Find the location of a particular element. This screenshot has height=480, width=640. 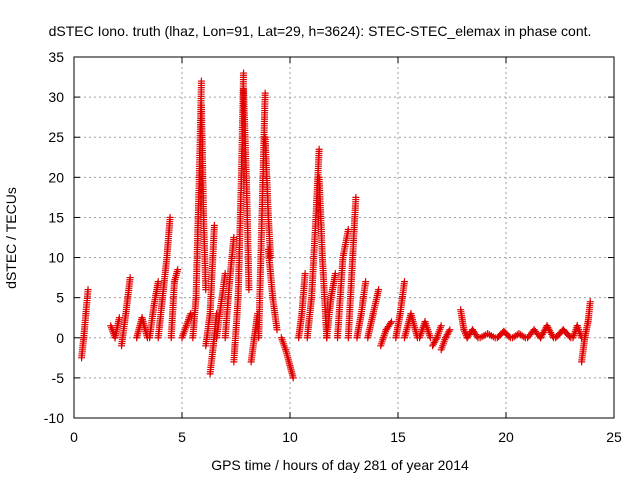

y-tick-label: 15 is located at coordinates (56, 217).